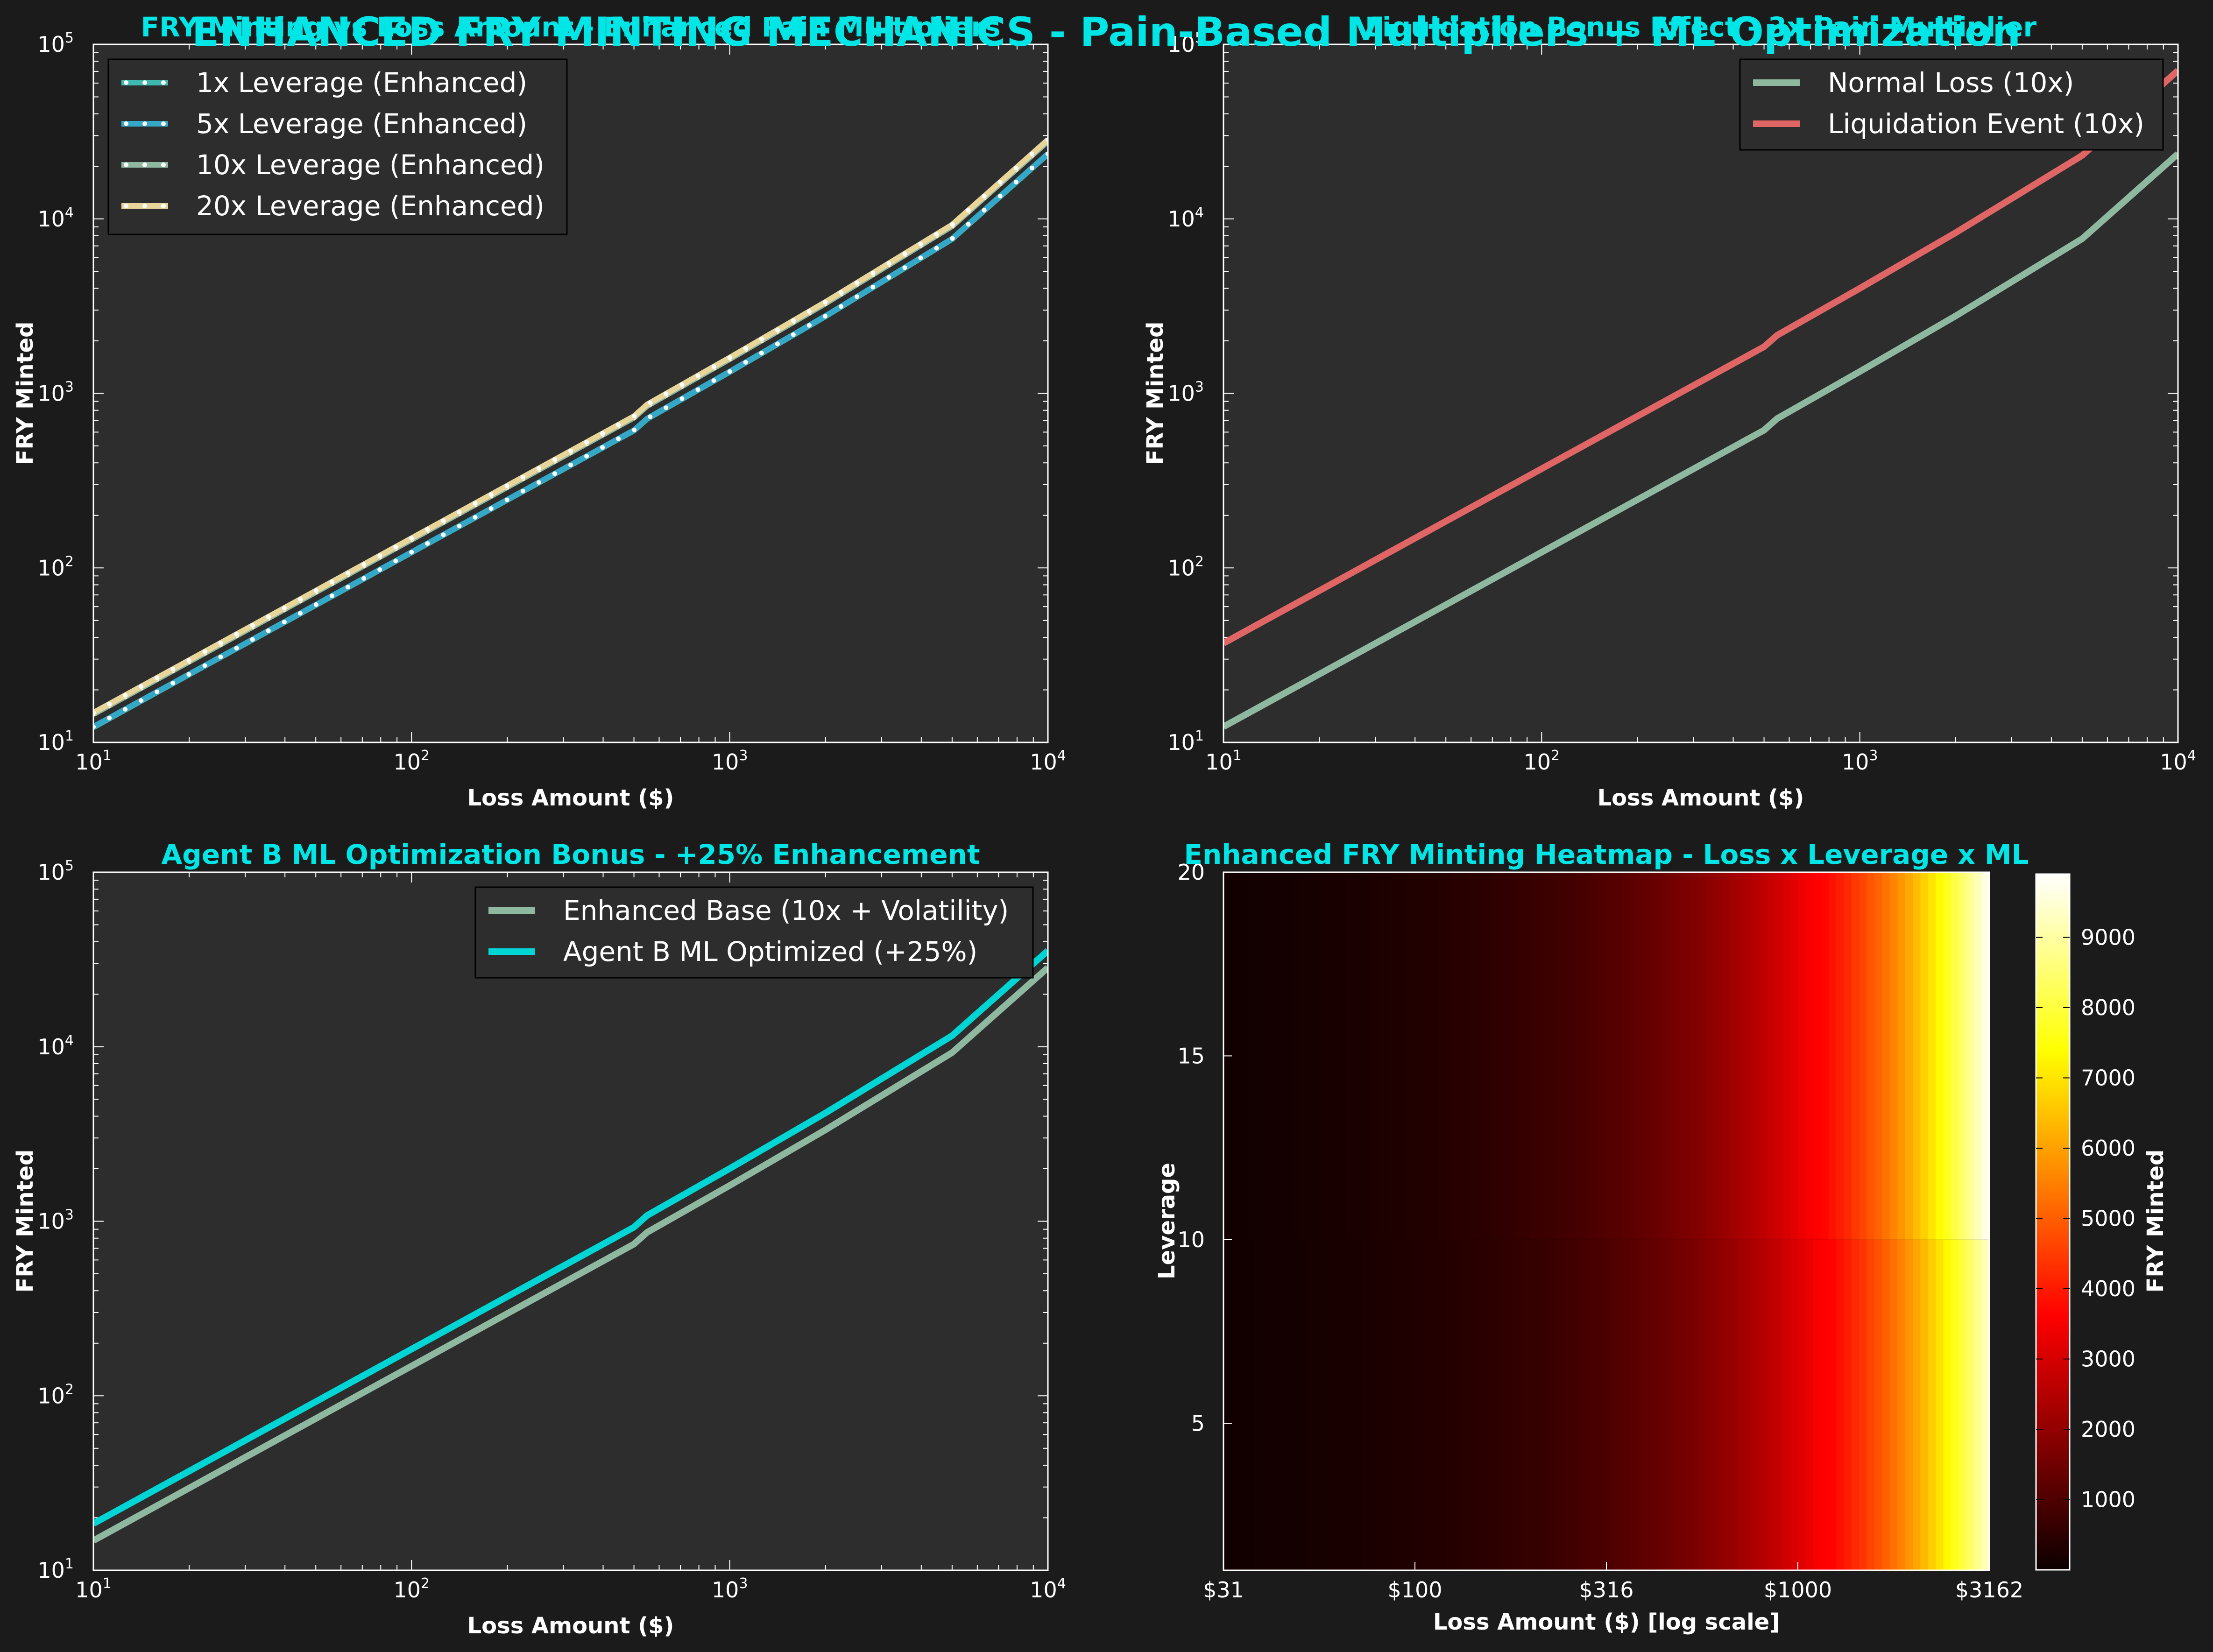 This screenshot has height=1652, width=2213. I want to click on heatmap-cells, so click(1606, 1221).